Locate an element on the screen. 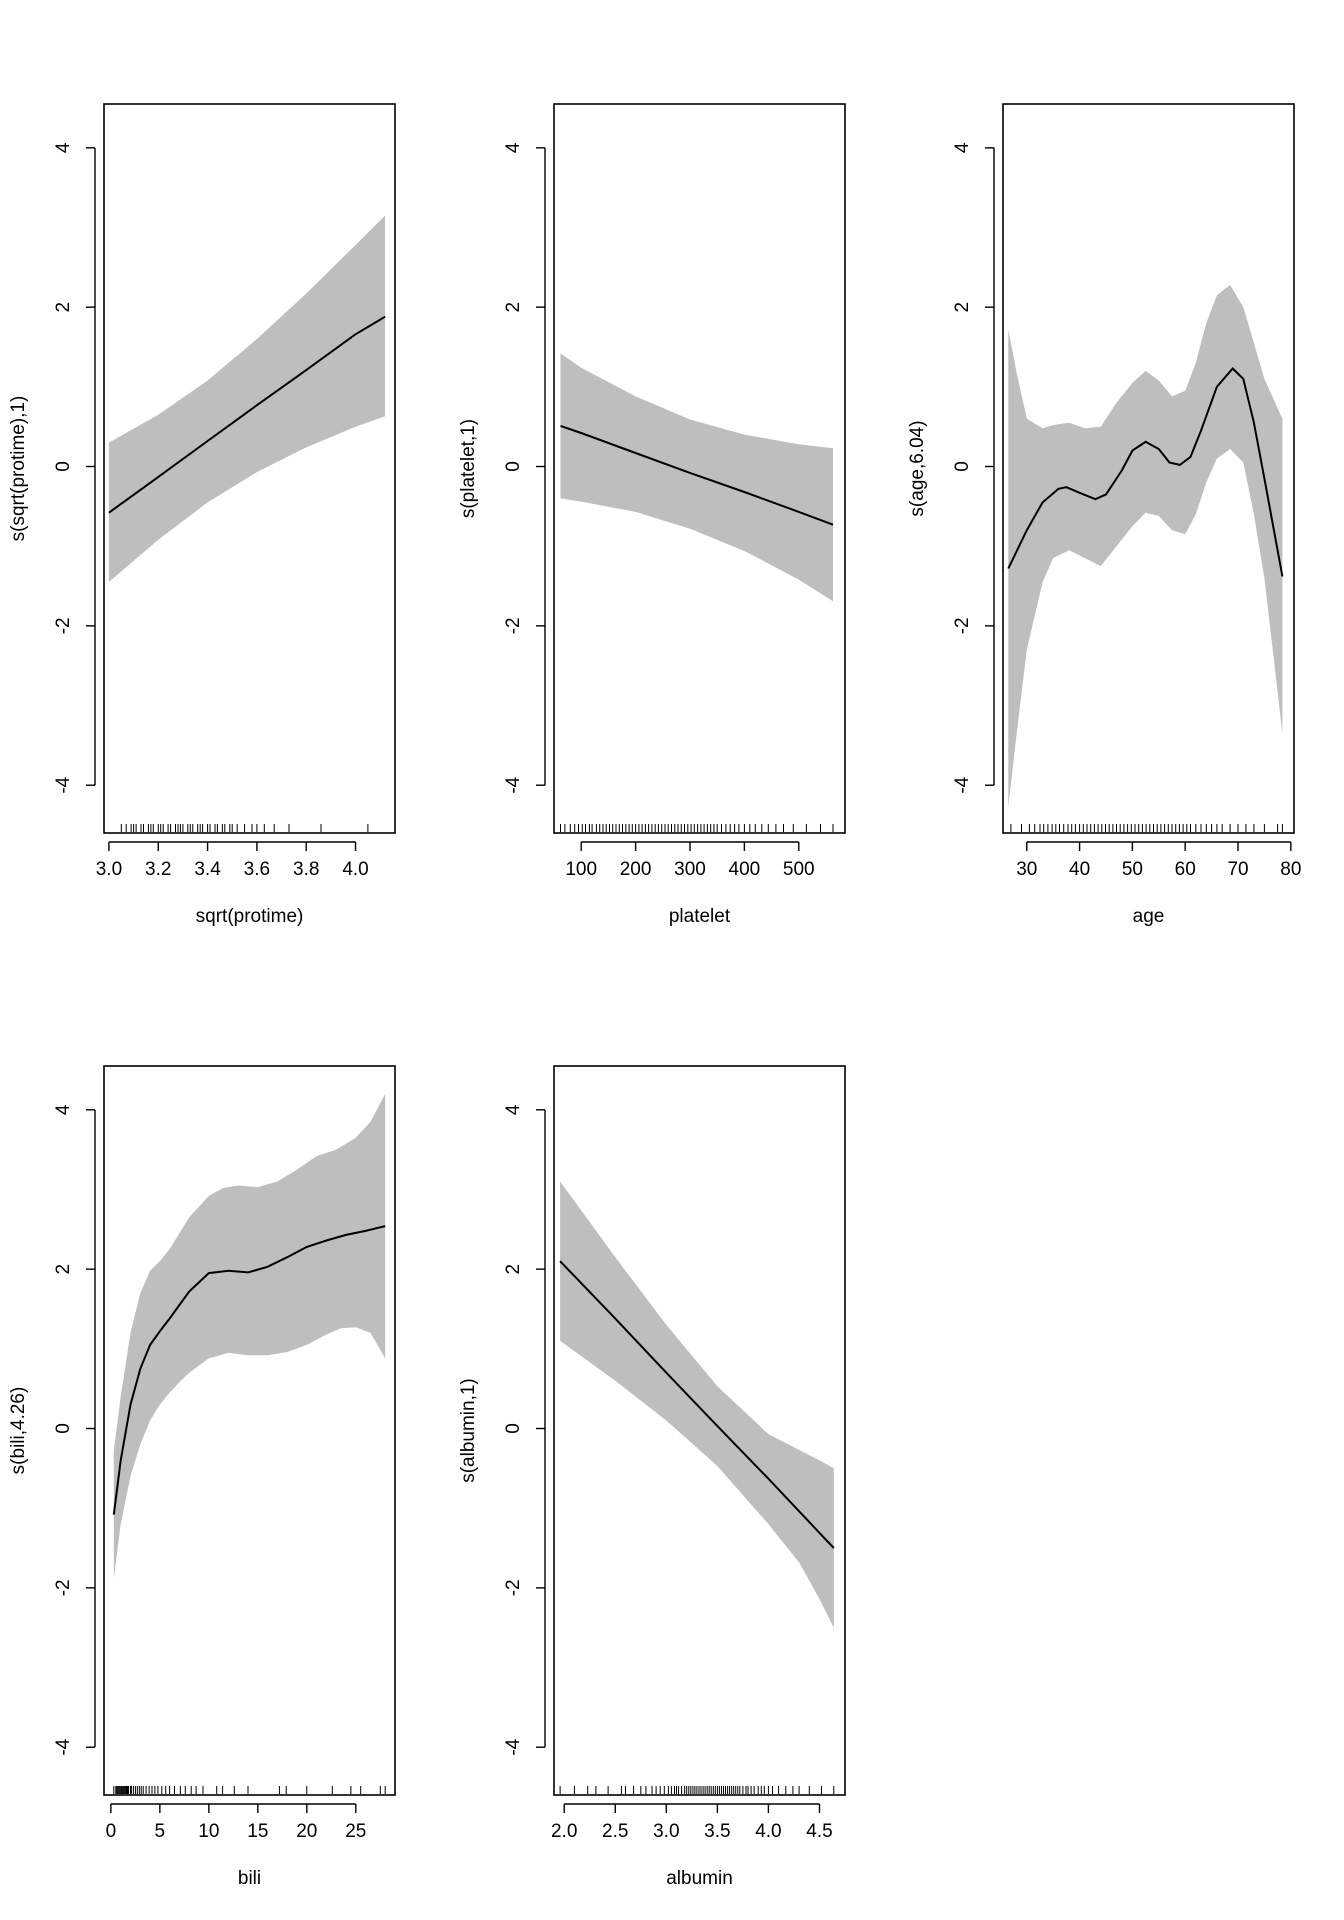 The width and height of the screenshot is (1344, 1920). x-tick-label: 200 is located at coordinates (636, 869).